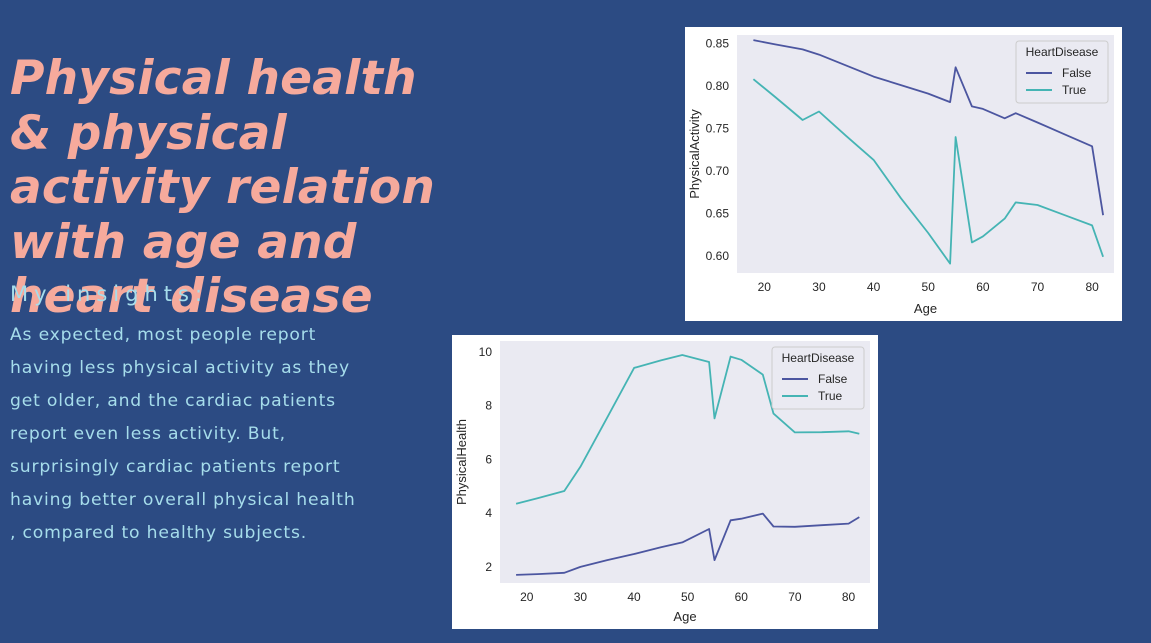  I want to click on y-axis-label: PhysicalActivity, so click(694, 154).